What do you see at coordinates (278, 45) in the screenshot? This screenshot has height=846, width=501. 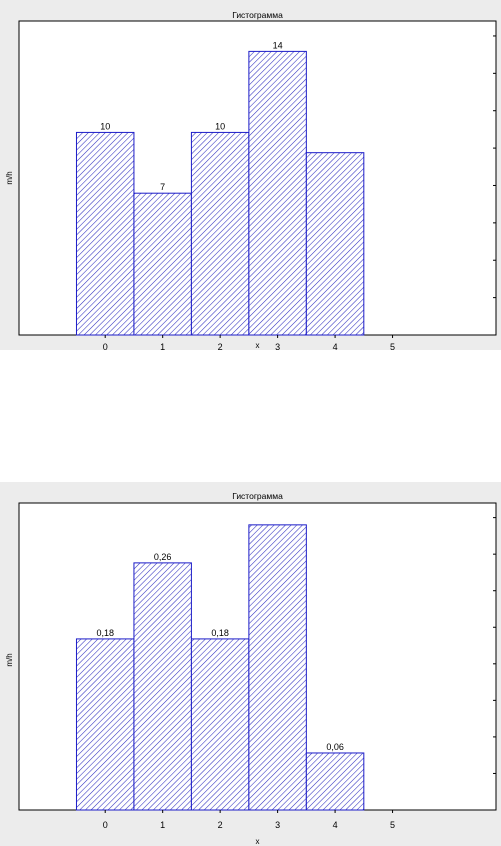 I see `bar-data-label: 14` at bounding box center [278, 45].